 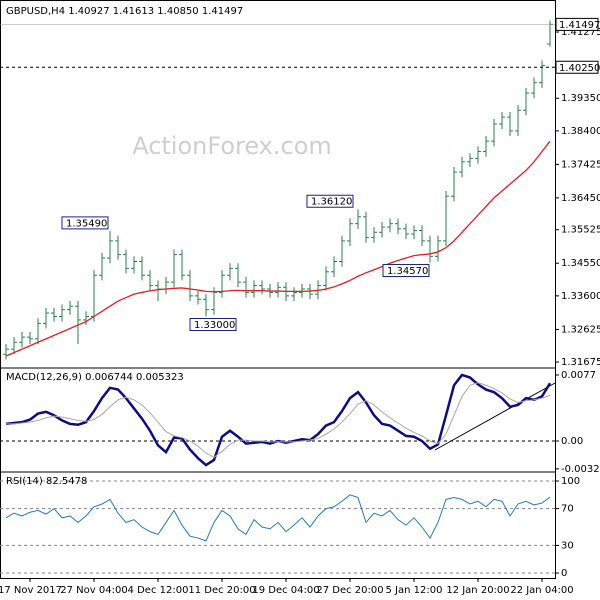 What do you see at coordinates (564, 573) in the screenshot?
I see `y-tick-label: 0` at bounding box center [564, 573].